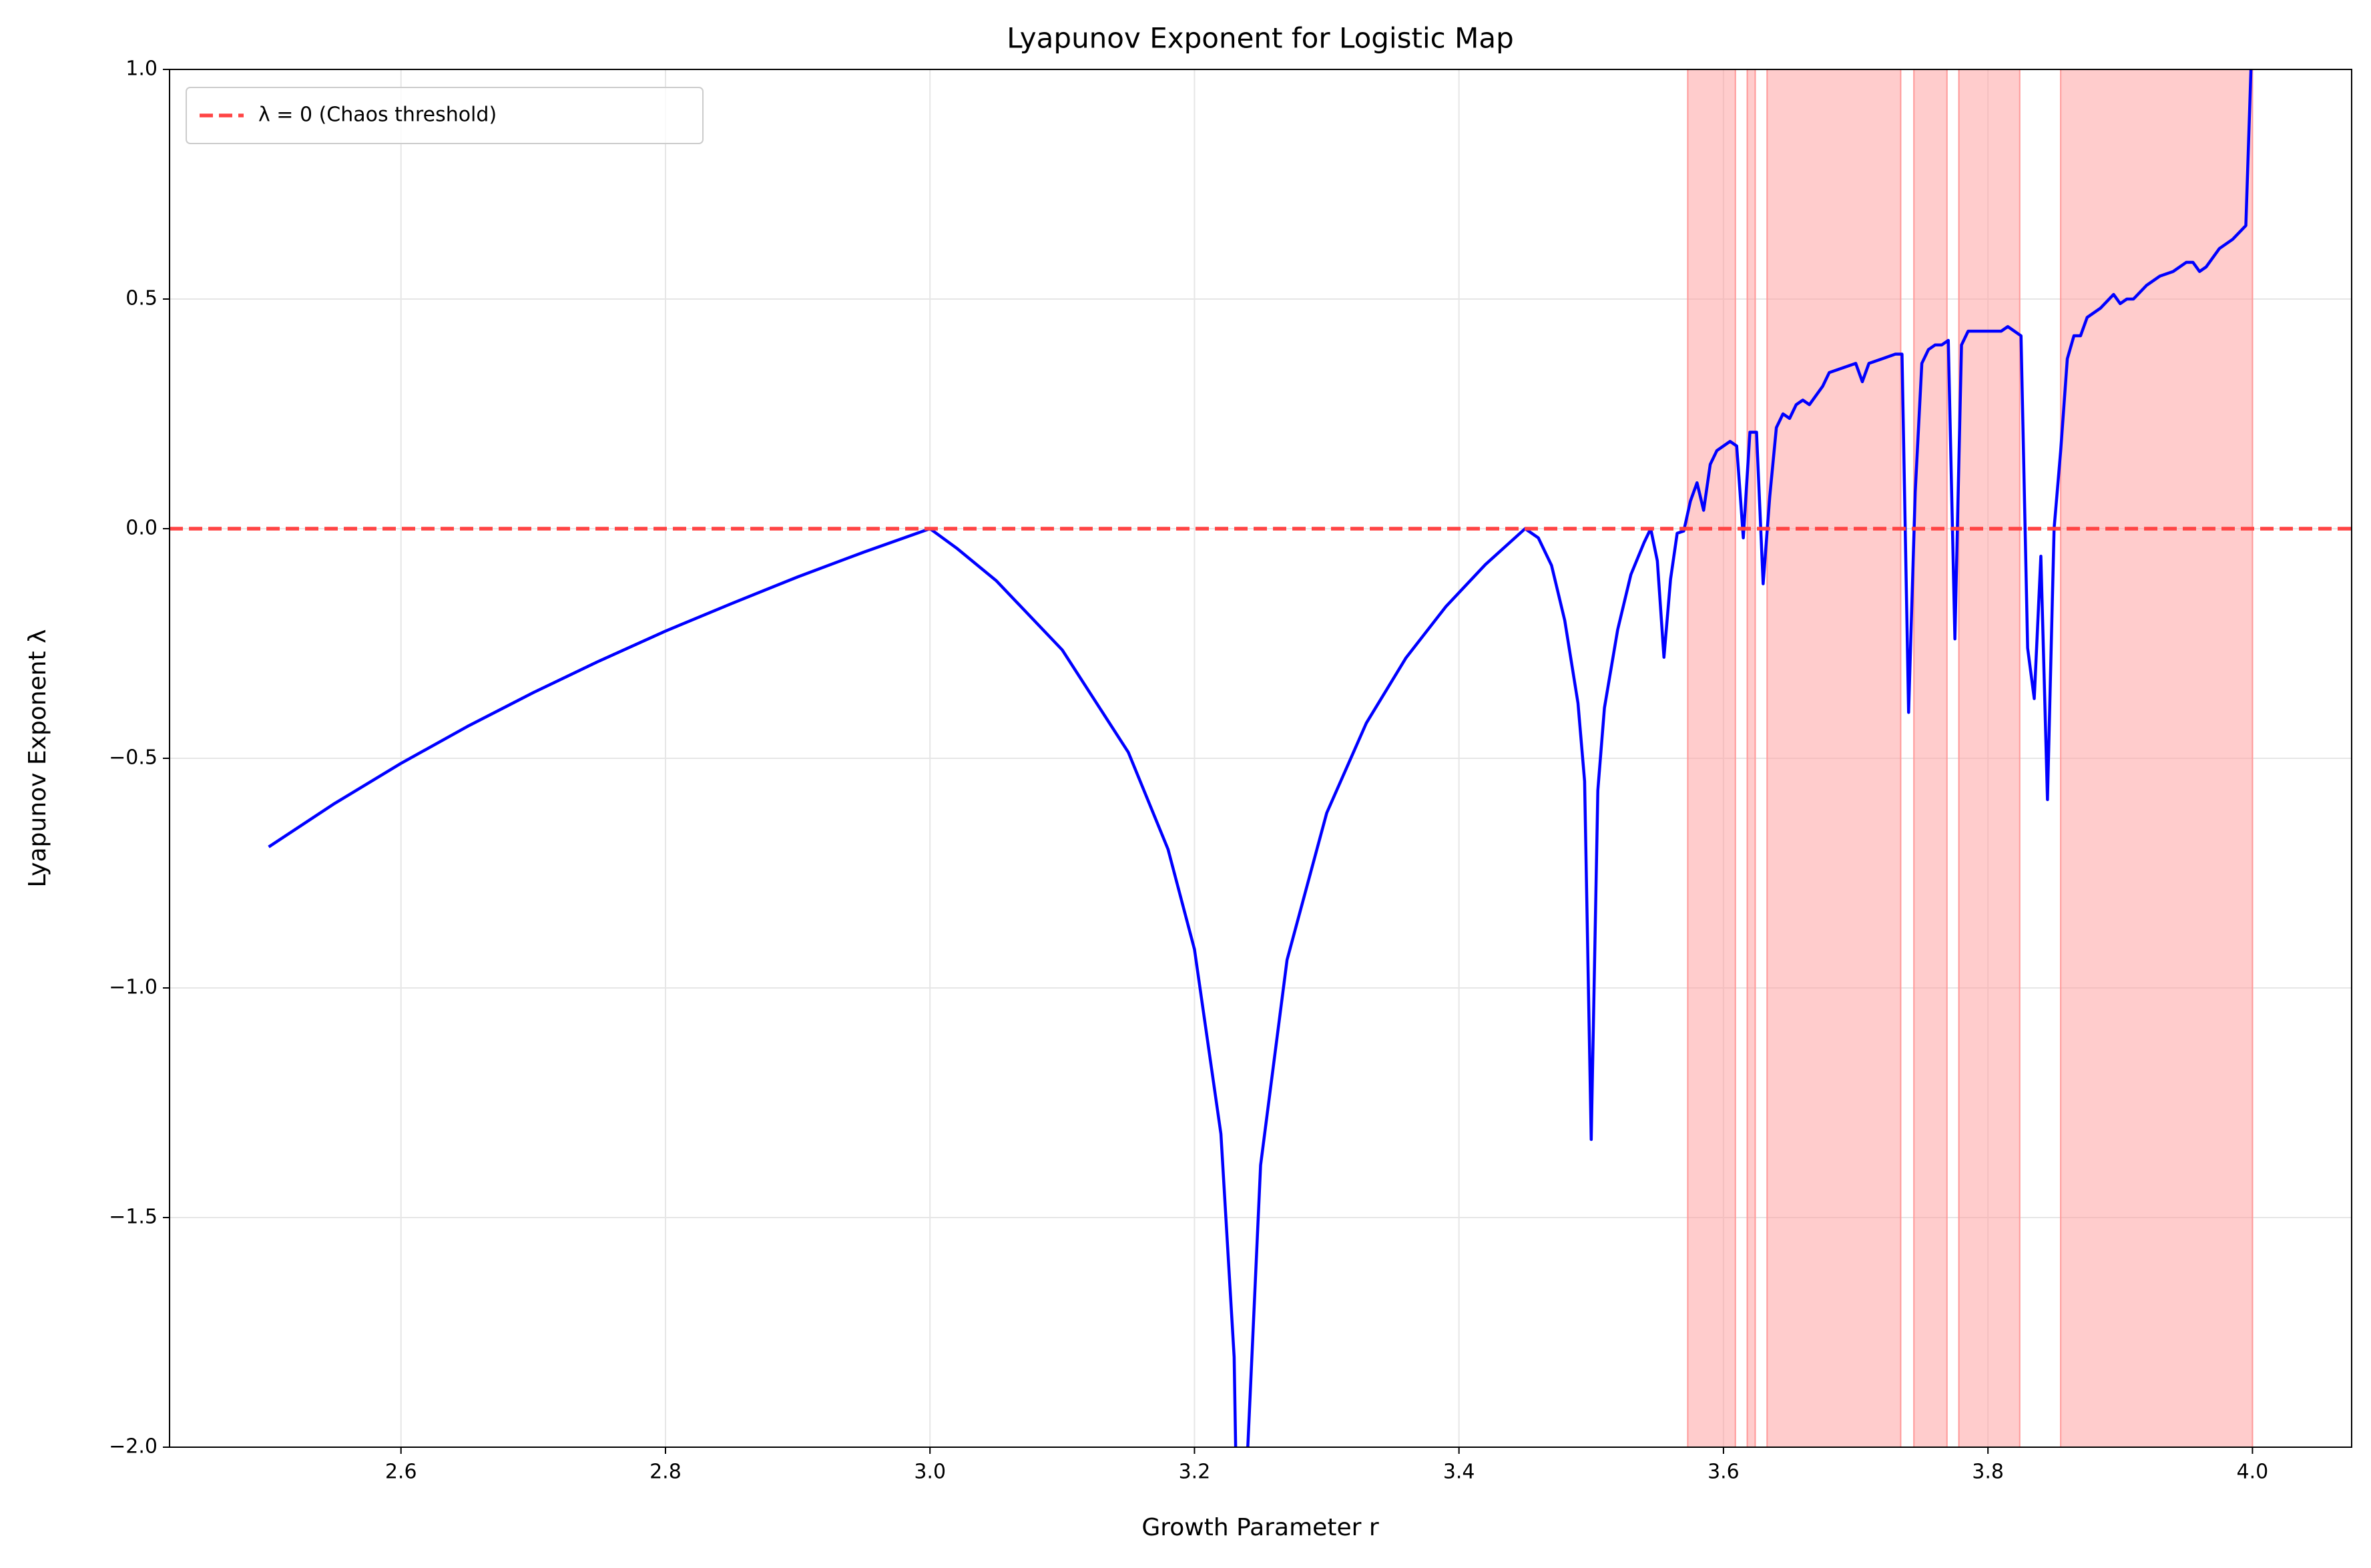 Image resolution: width=2371 pixels, height=1568 pixels. What do you see at coordinates (1988, 1472) in the screenshot?
I see `x-tick-label: 3.8` at bounding box center [1988, 1472].